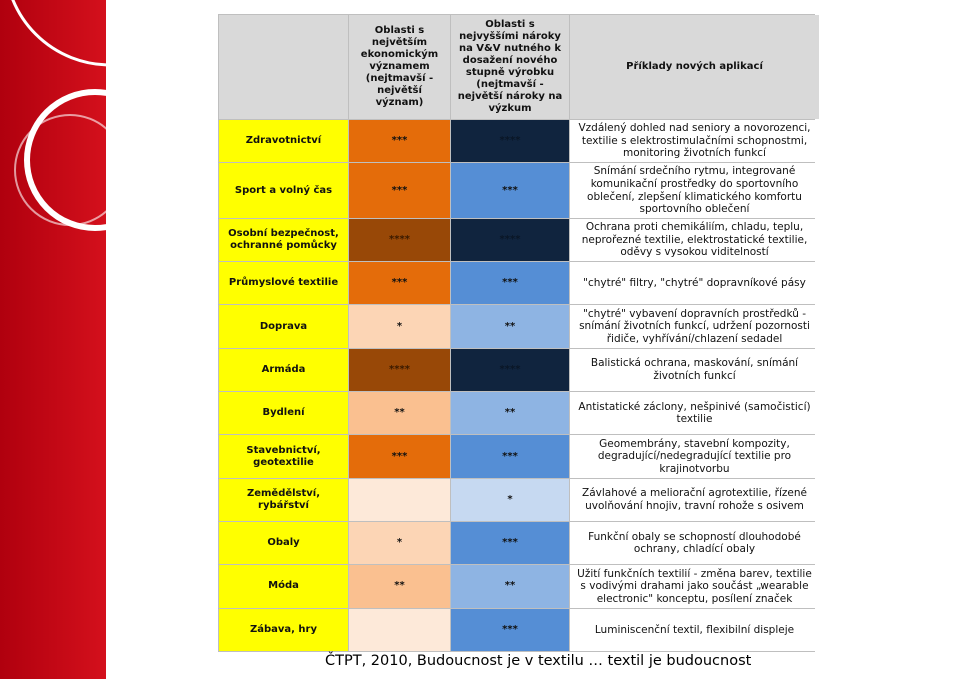 This screenshot has width=960, height=679. I want to click on sector-cell: Osobní bezpečnost, ochranné pomůcky, so click(283, 240).